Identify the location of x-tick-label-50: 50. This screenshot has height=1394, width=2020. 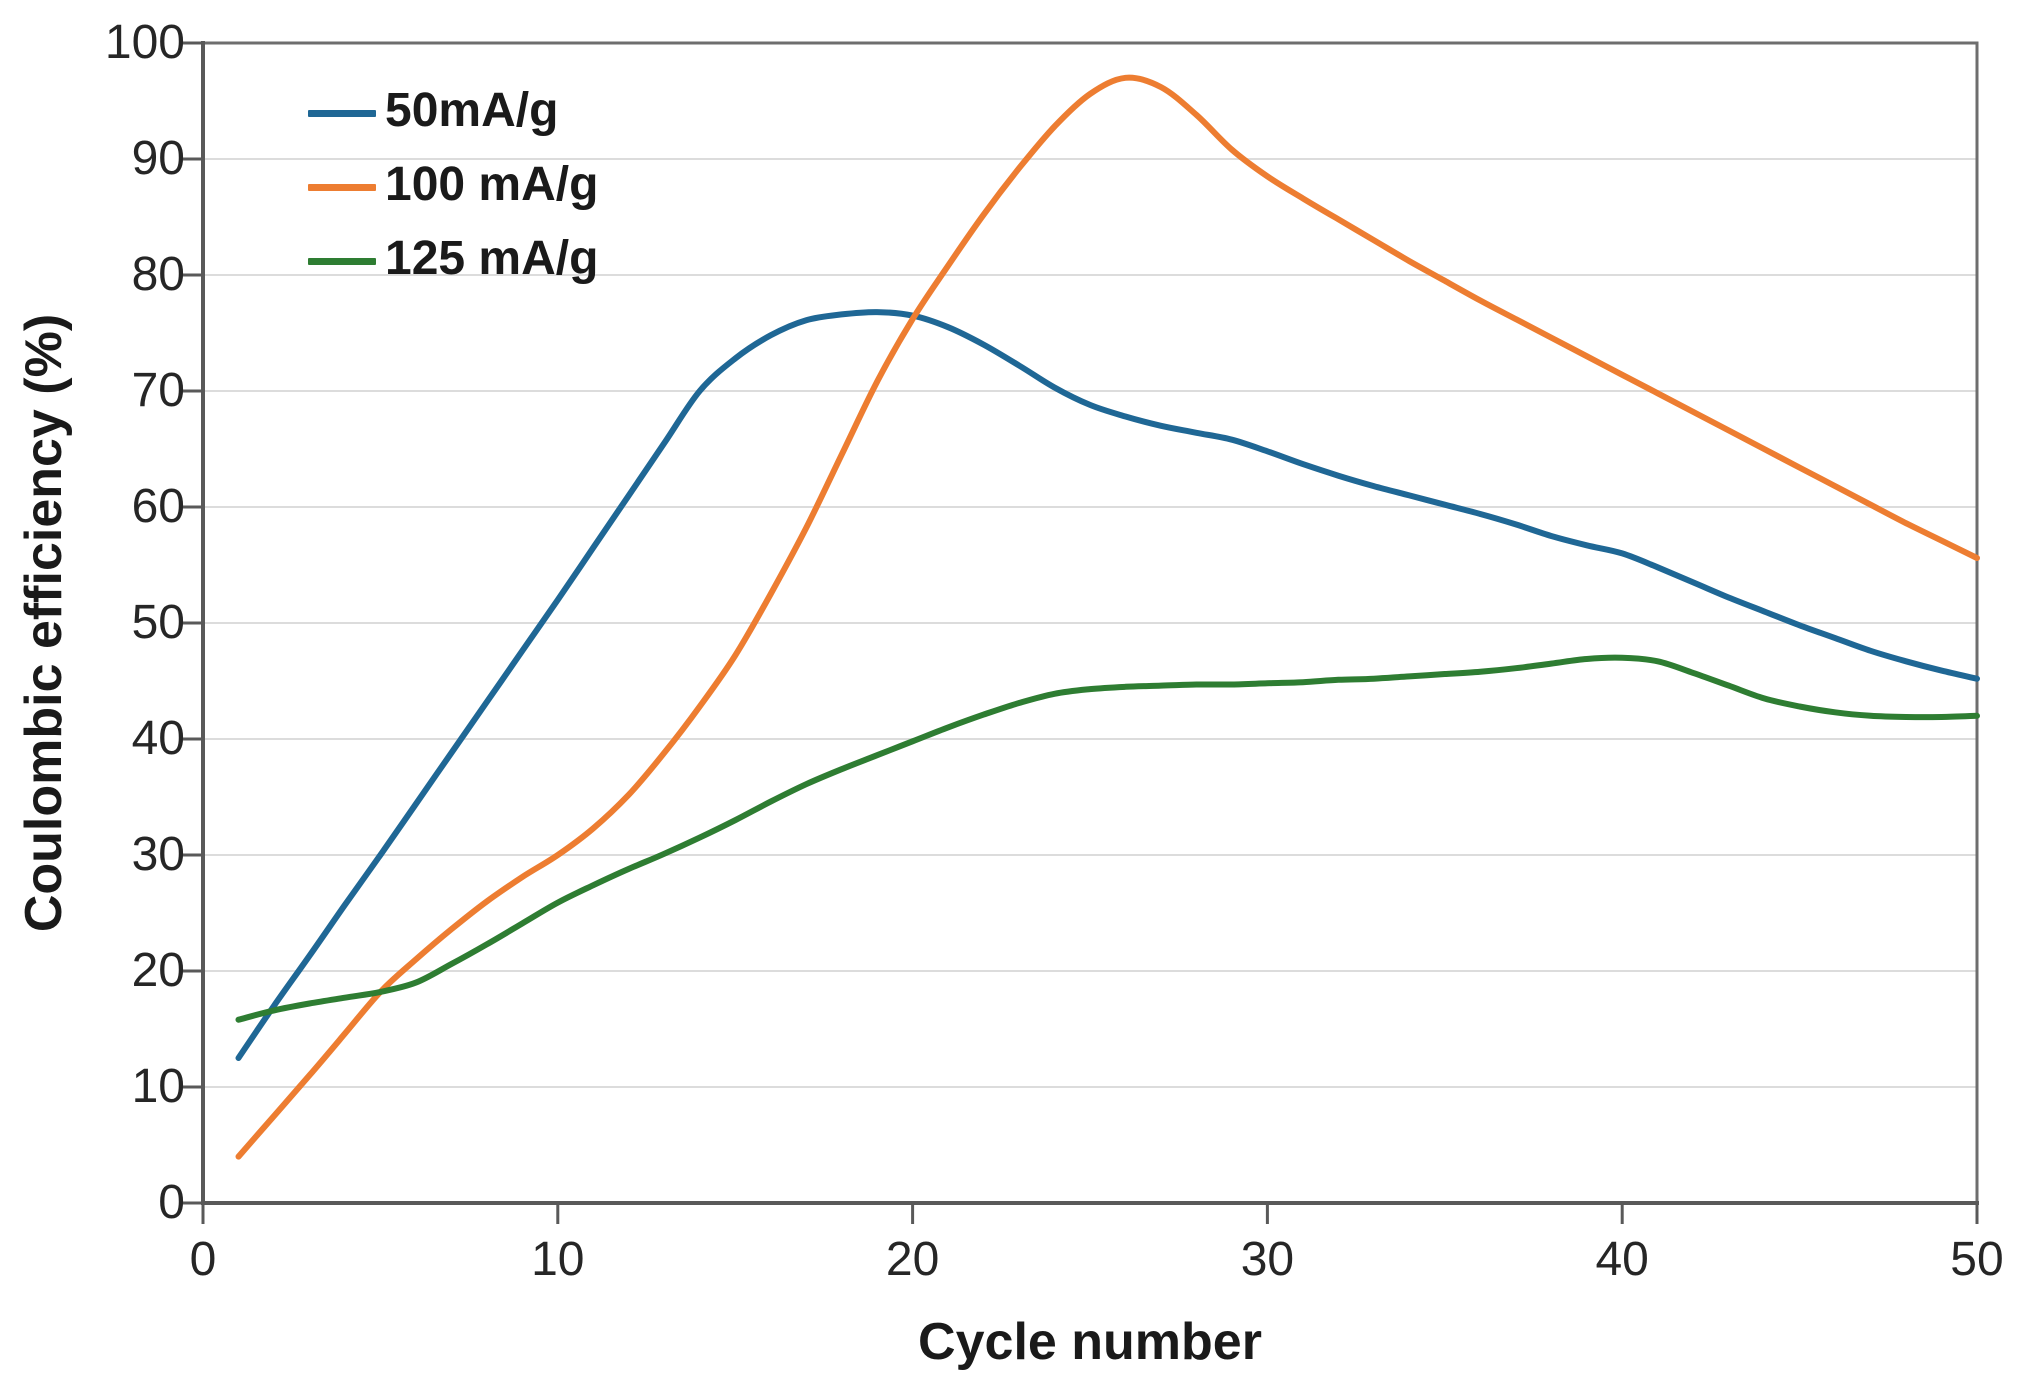
(1977, 1259).